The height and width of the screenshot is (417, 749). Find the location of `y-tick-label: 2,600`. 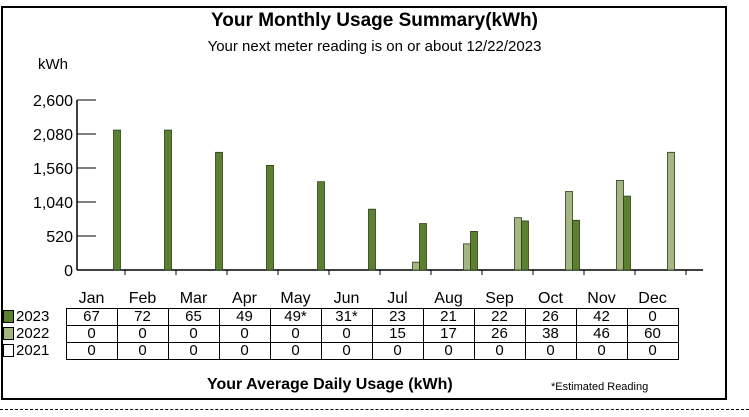

y-tick-label: 2,600 is located at coordinates (53, 101).